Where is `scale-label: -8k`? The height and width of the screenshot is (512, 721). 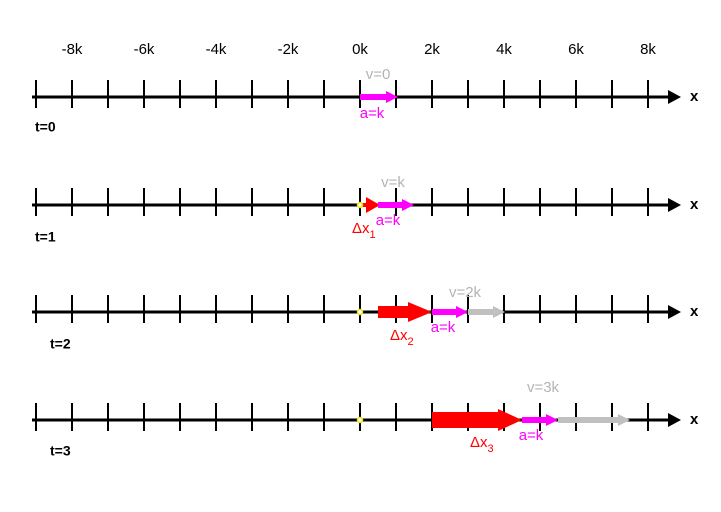
scale-label: -8k is located at coordinates (72, 49).